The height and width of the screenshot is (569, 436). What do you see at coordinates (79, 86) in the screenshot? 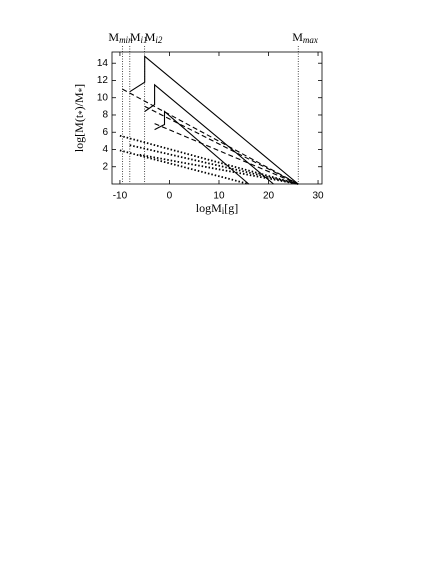
I see `y-label-part: ]` at bounding box center [79, 86].